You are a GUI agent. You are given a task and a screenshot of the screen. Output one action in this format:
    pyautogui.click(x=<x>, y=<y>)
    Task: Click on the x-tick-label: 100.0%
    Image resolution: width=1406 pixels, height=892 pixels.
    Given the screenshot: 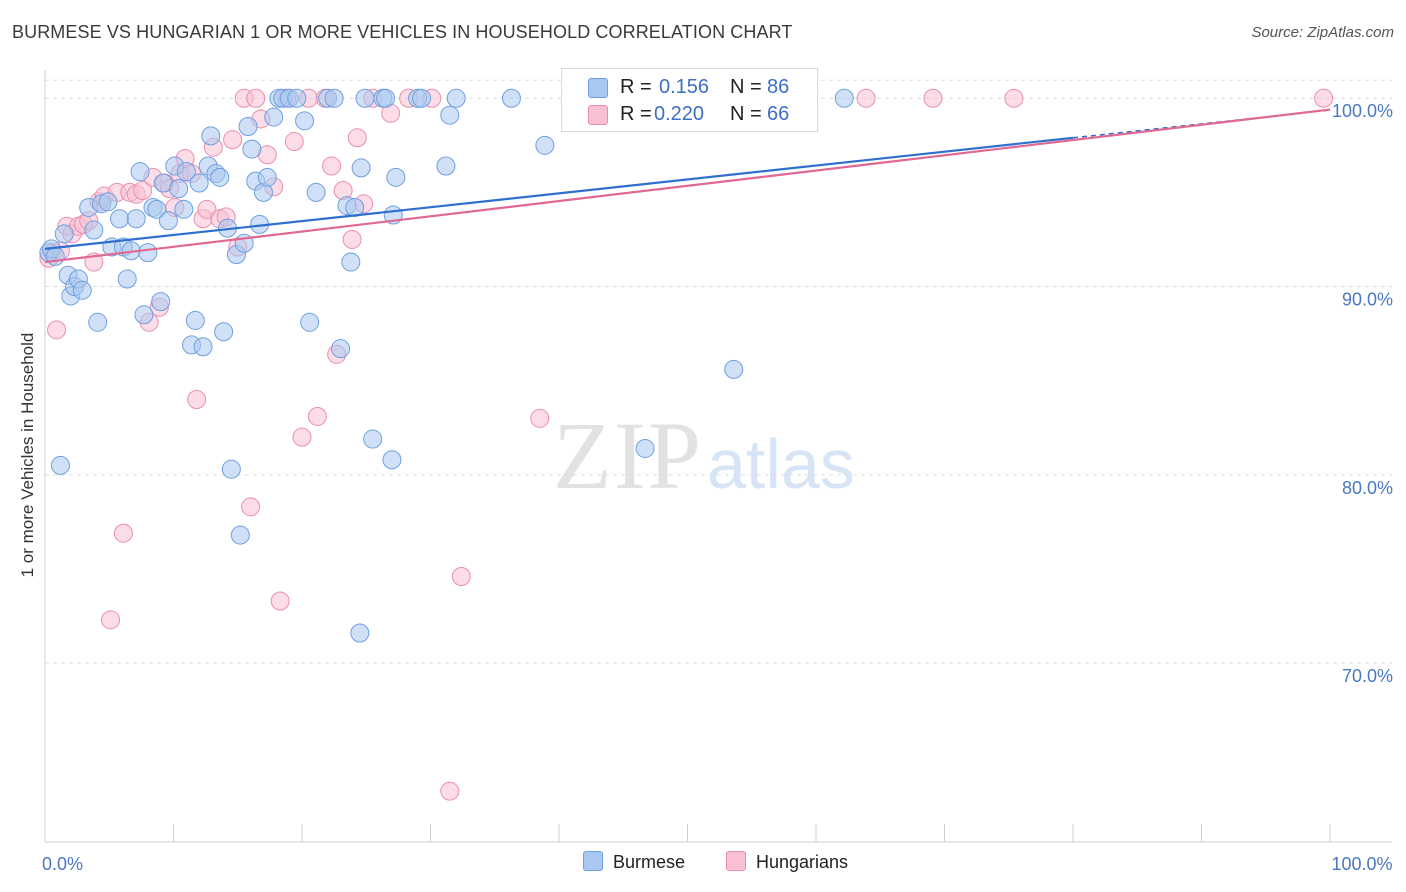 What is the action you would take?
    pyautogui.click(x=1361, y=864)
    